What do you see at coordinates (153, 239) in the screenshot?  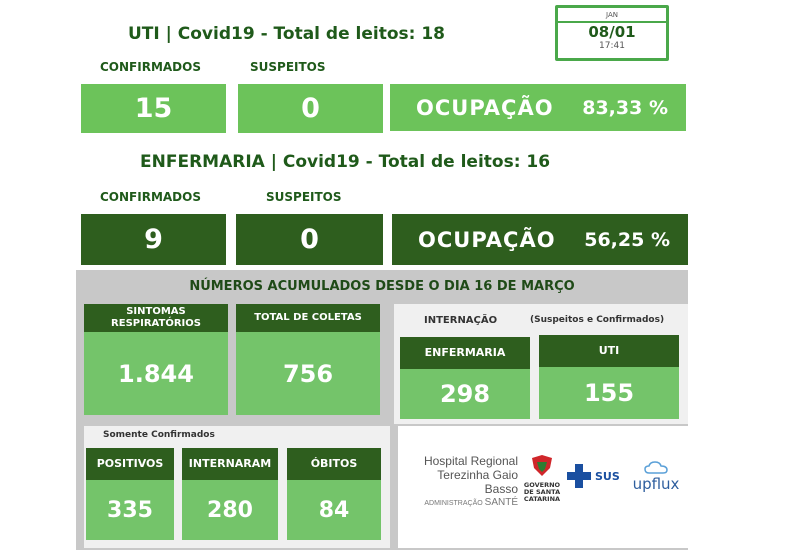 I see `enfermaria-confirmed-value: 9` at bounding box center [153, 239].